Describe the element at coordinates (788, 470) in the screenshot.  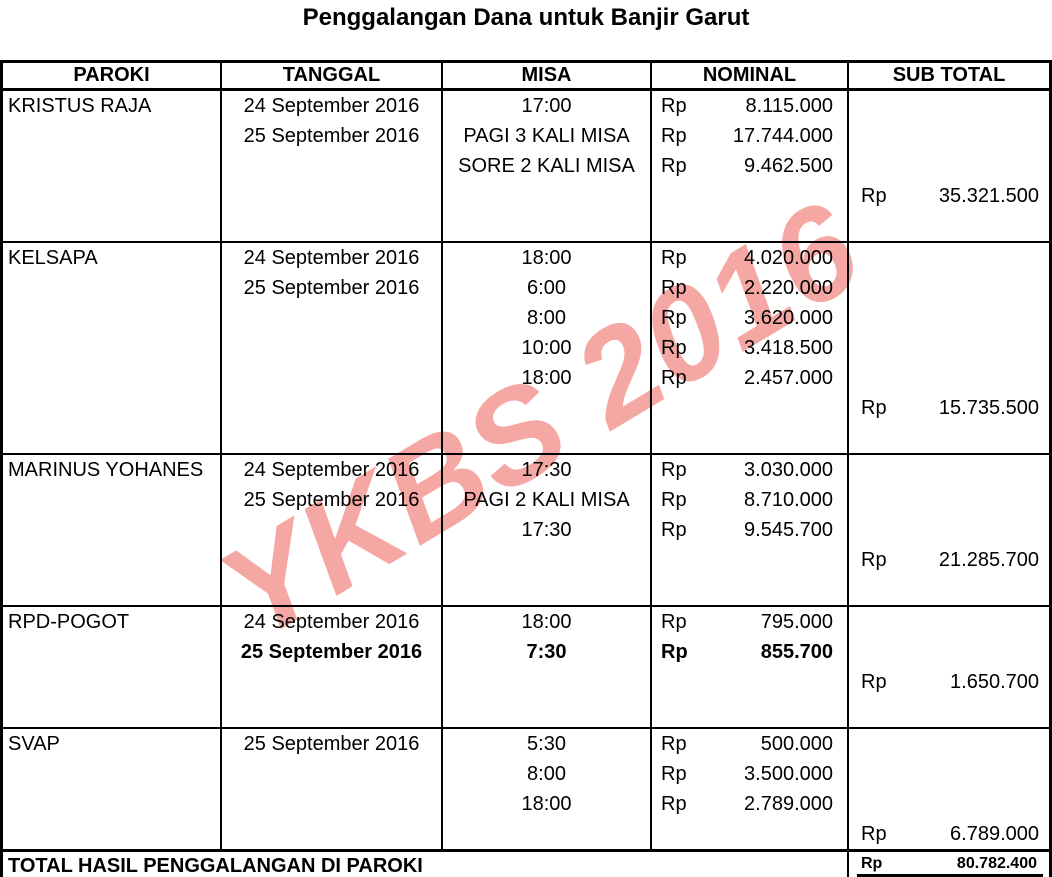
I see `amount-value: 3.030.000` at that location.